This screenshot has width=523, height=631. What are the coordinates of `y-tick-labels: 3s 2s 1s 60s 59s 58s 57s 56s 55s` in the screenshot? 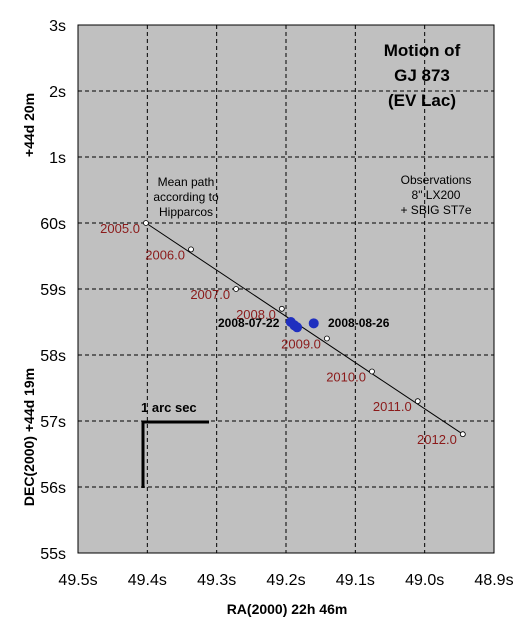 It's located at (53, 290).